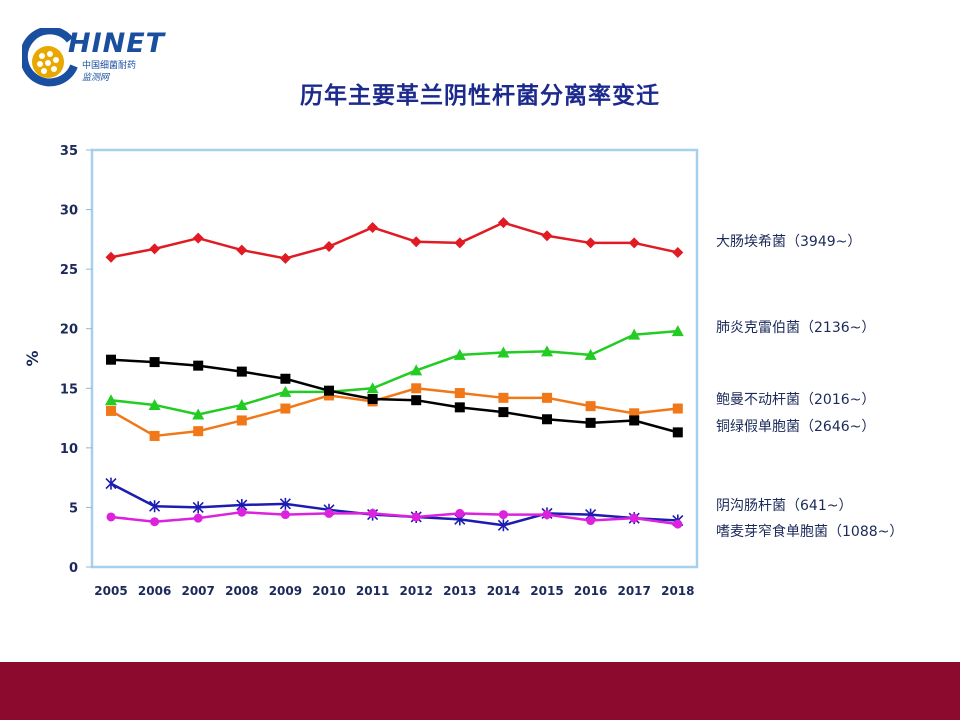 This screenshot has width=960, height=720. Describe the element at coordinates (810, 532) in the screenshot. I see `legend-entry: 嗜麦芽窄食单胞菌（1088~）` at that location.